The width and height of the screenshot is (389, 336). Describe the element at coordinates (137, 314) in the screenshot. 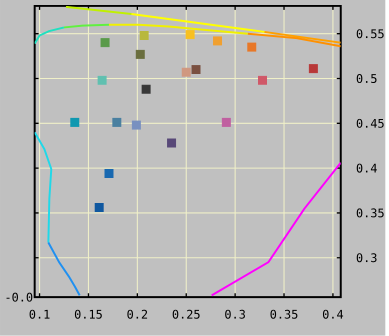

I see `x-tick-label: 0.2` at that location.